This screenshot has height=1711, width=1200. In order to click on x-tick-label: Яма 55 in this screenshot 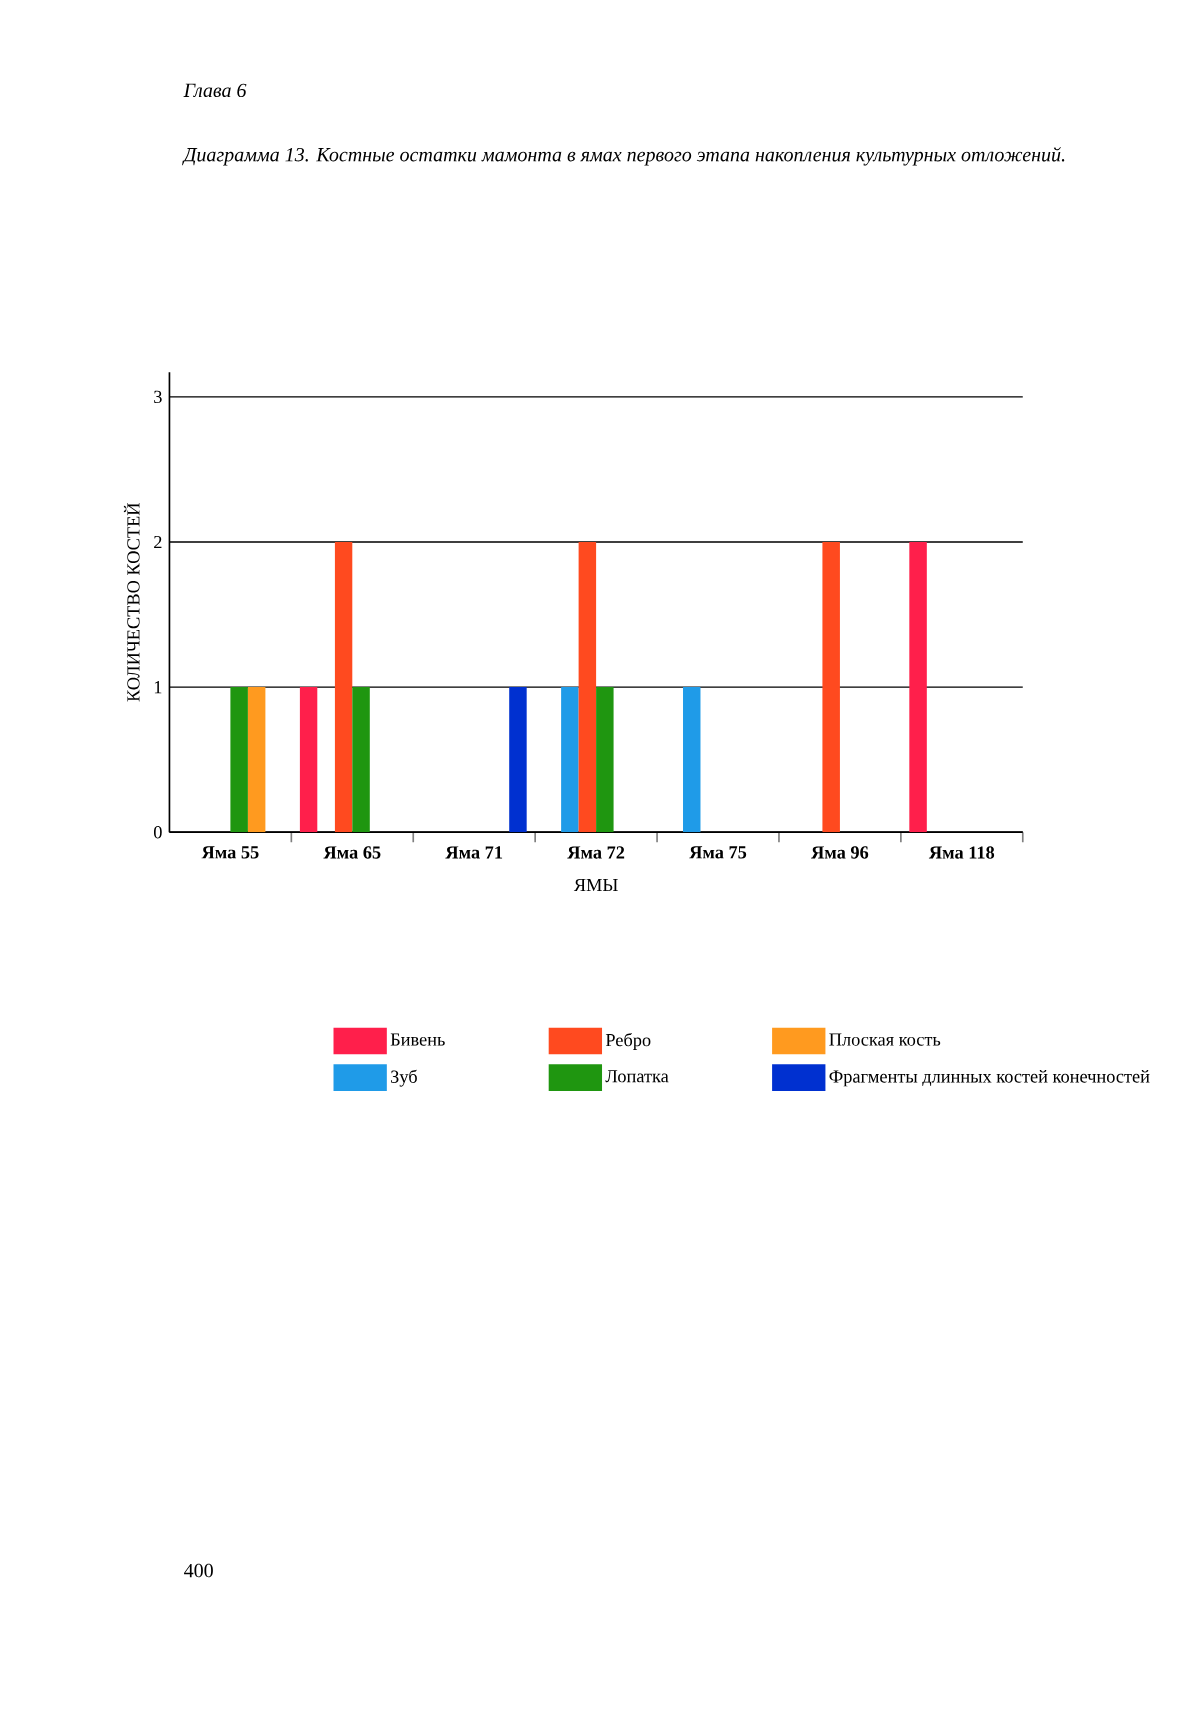, I will do `click(230, 852)`.